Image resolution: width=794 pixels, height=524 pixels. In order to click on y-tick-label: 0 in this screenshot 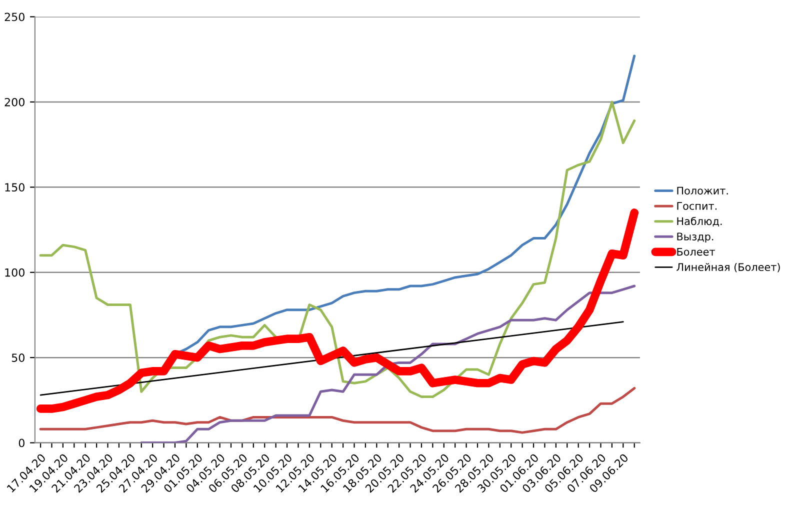, I will do `click(21, 443)`.